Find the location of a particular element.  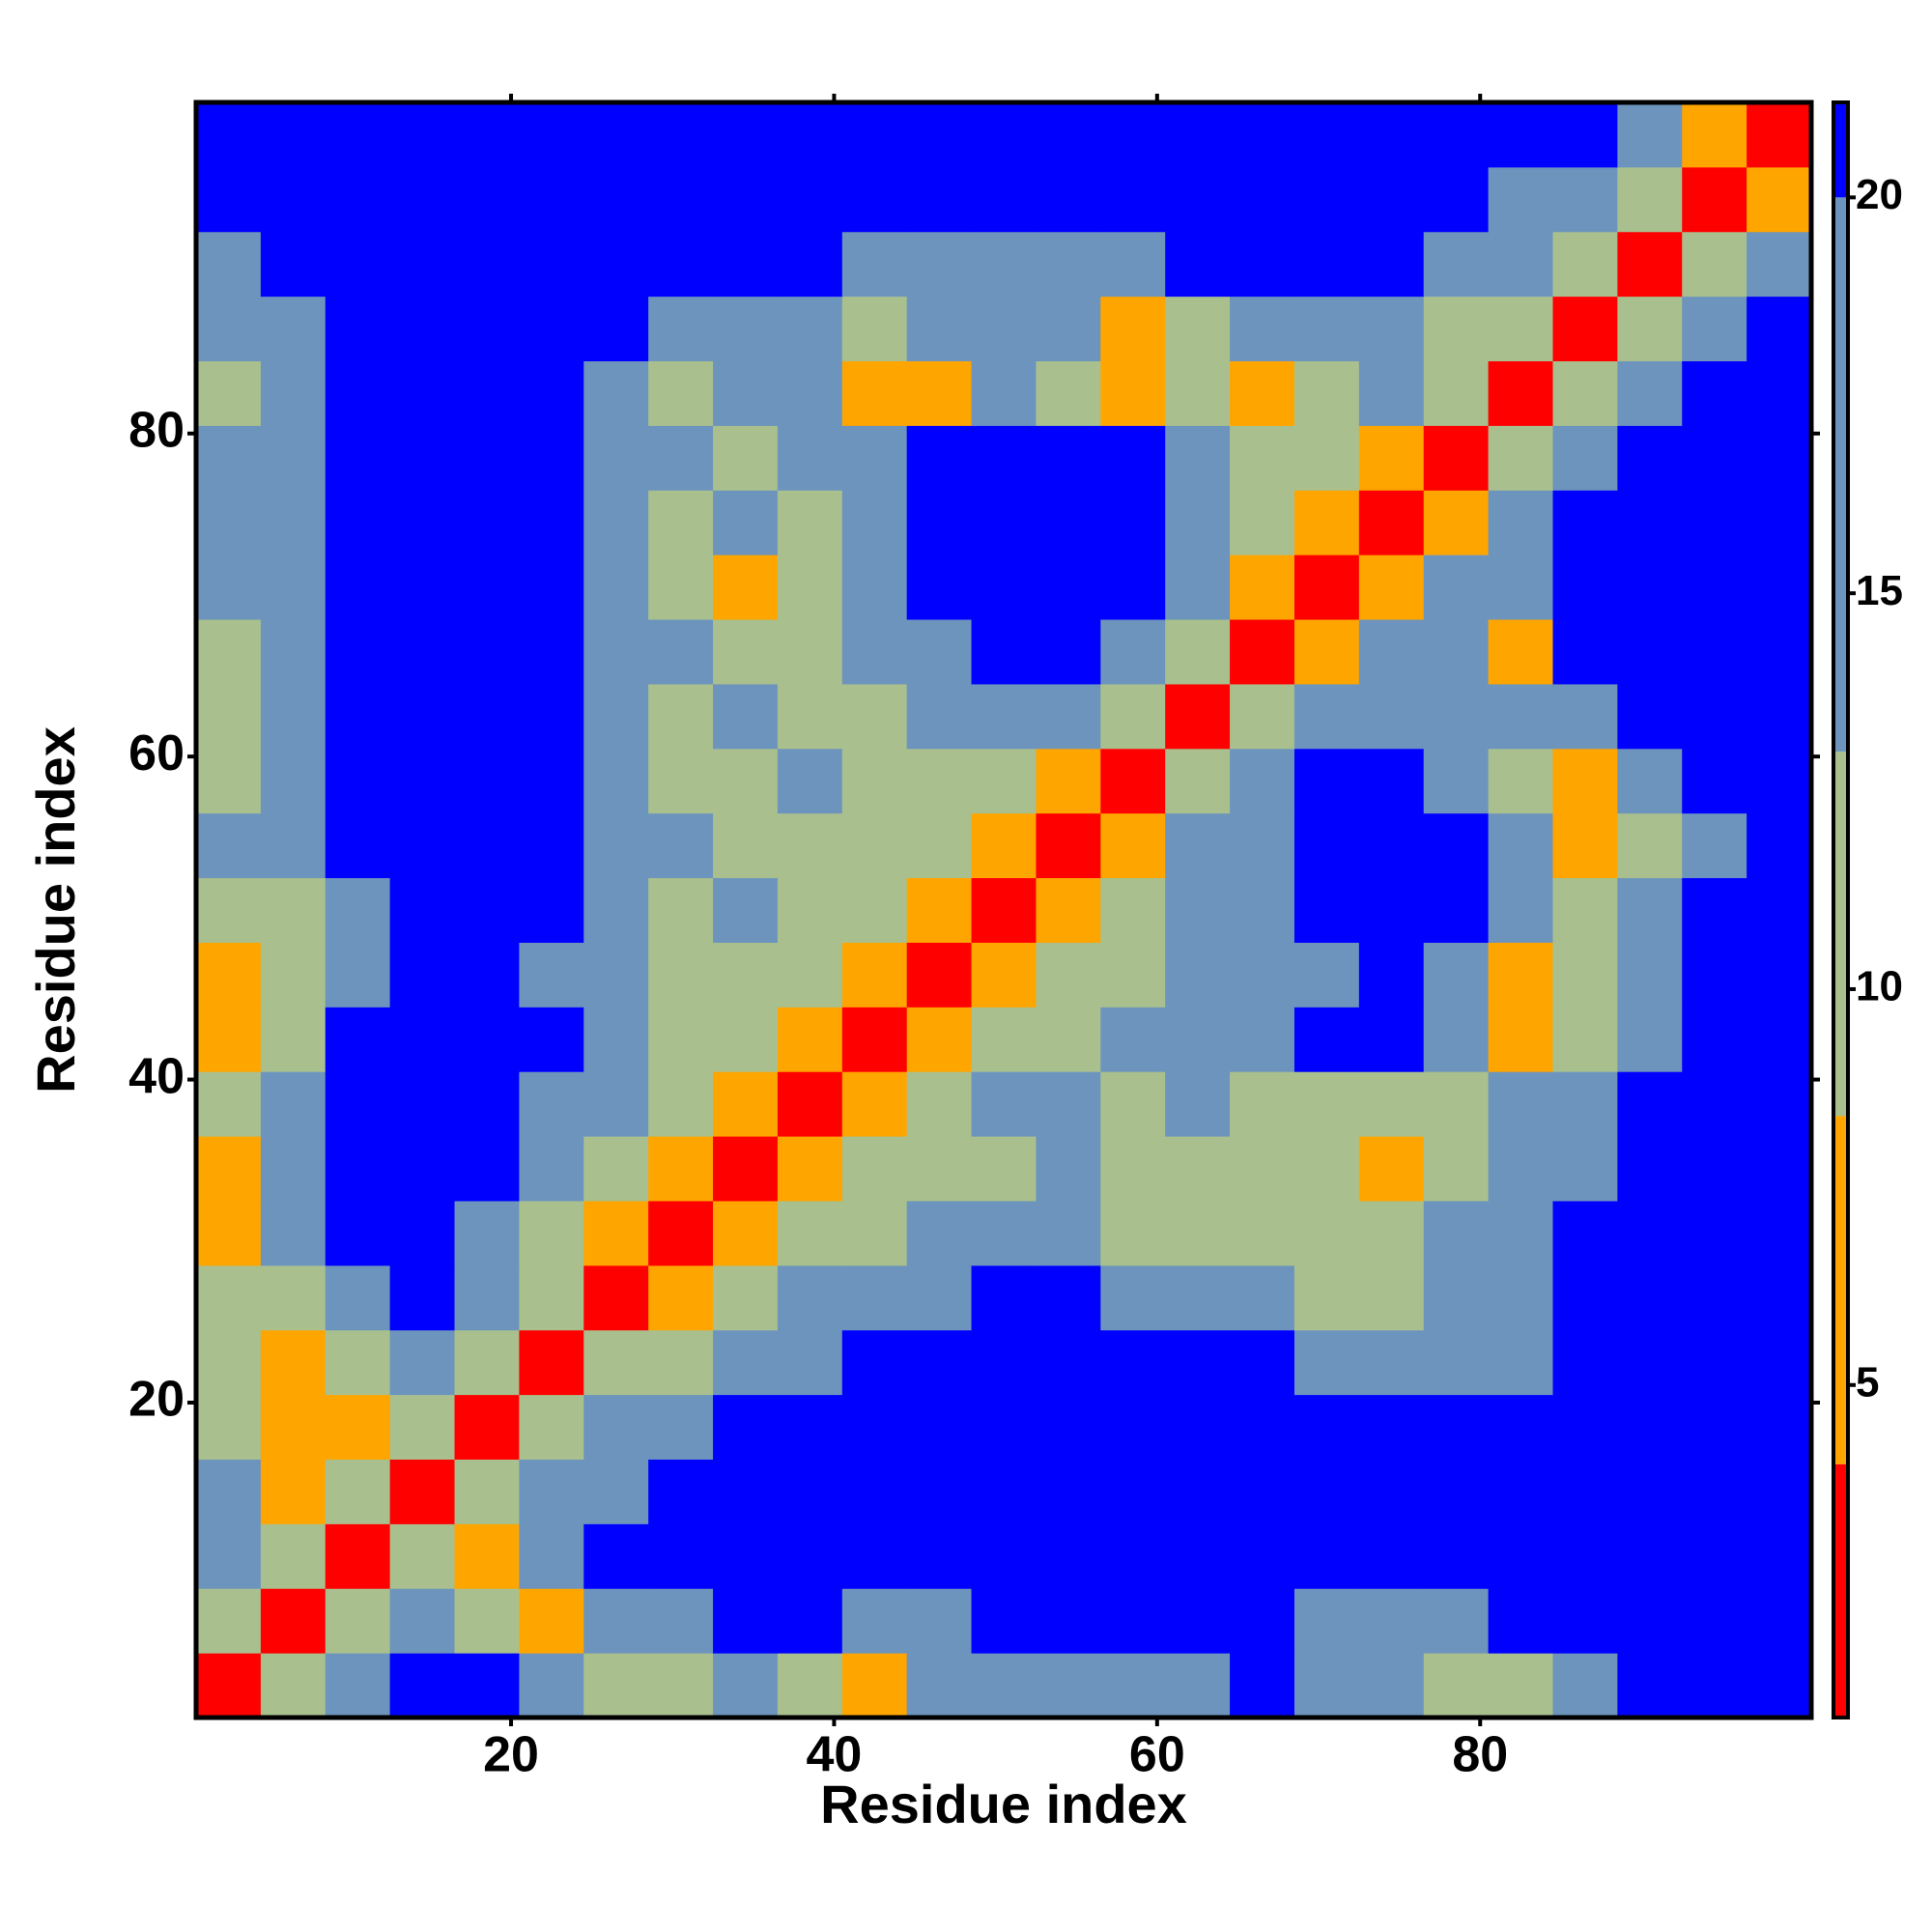

colorbar-tick-label: 5 is located at coordinates (1867, 1382).